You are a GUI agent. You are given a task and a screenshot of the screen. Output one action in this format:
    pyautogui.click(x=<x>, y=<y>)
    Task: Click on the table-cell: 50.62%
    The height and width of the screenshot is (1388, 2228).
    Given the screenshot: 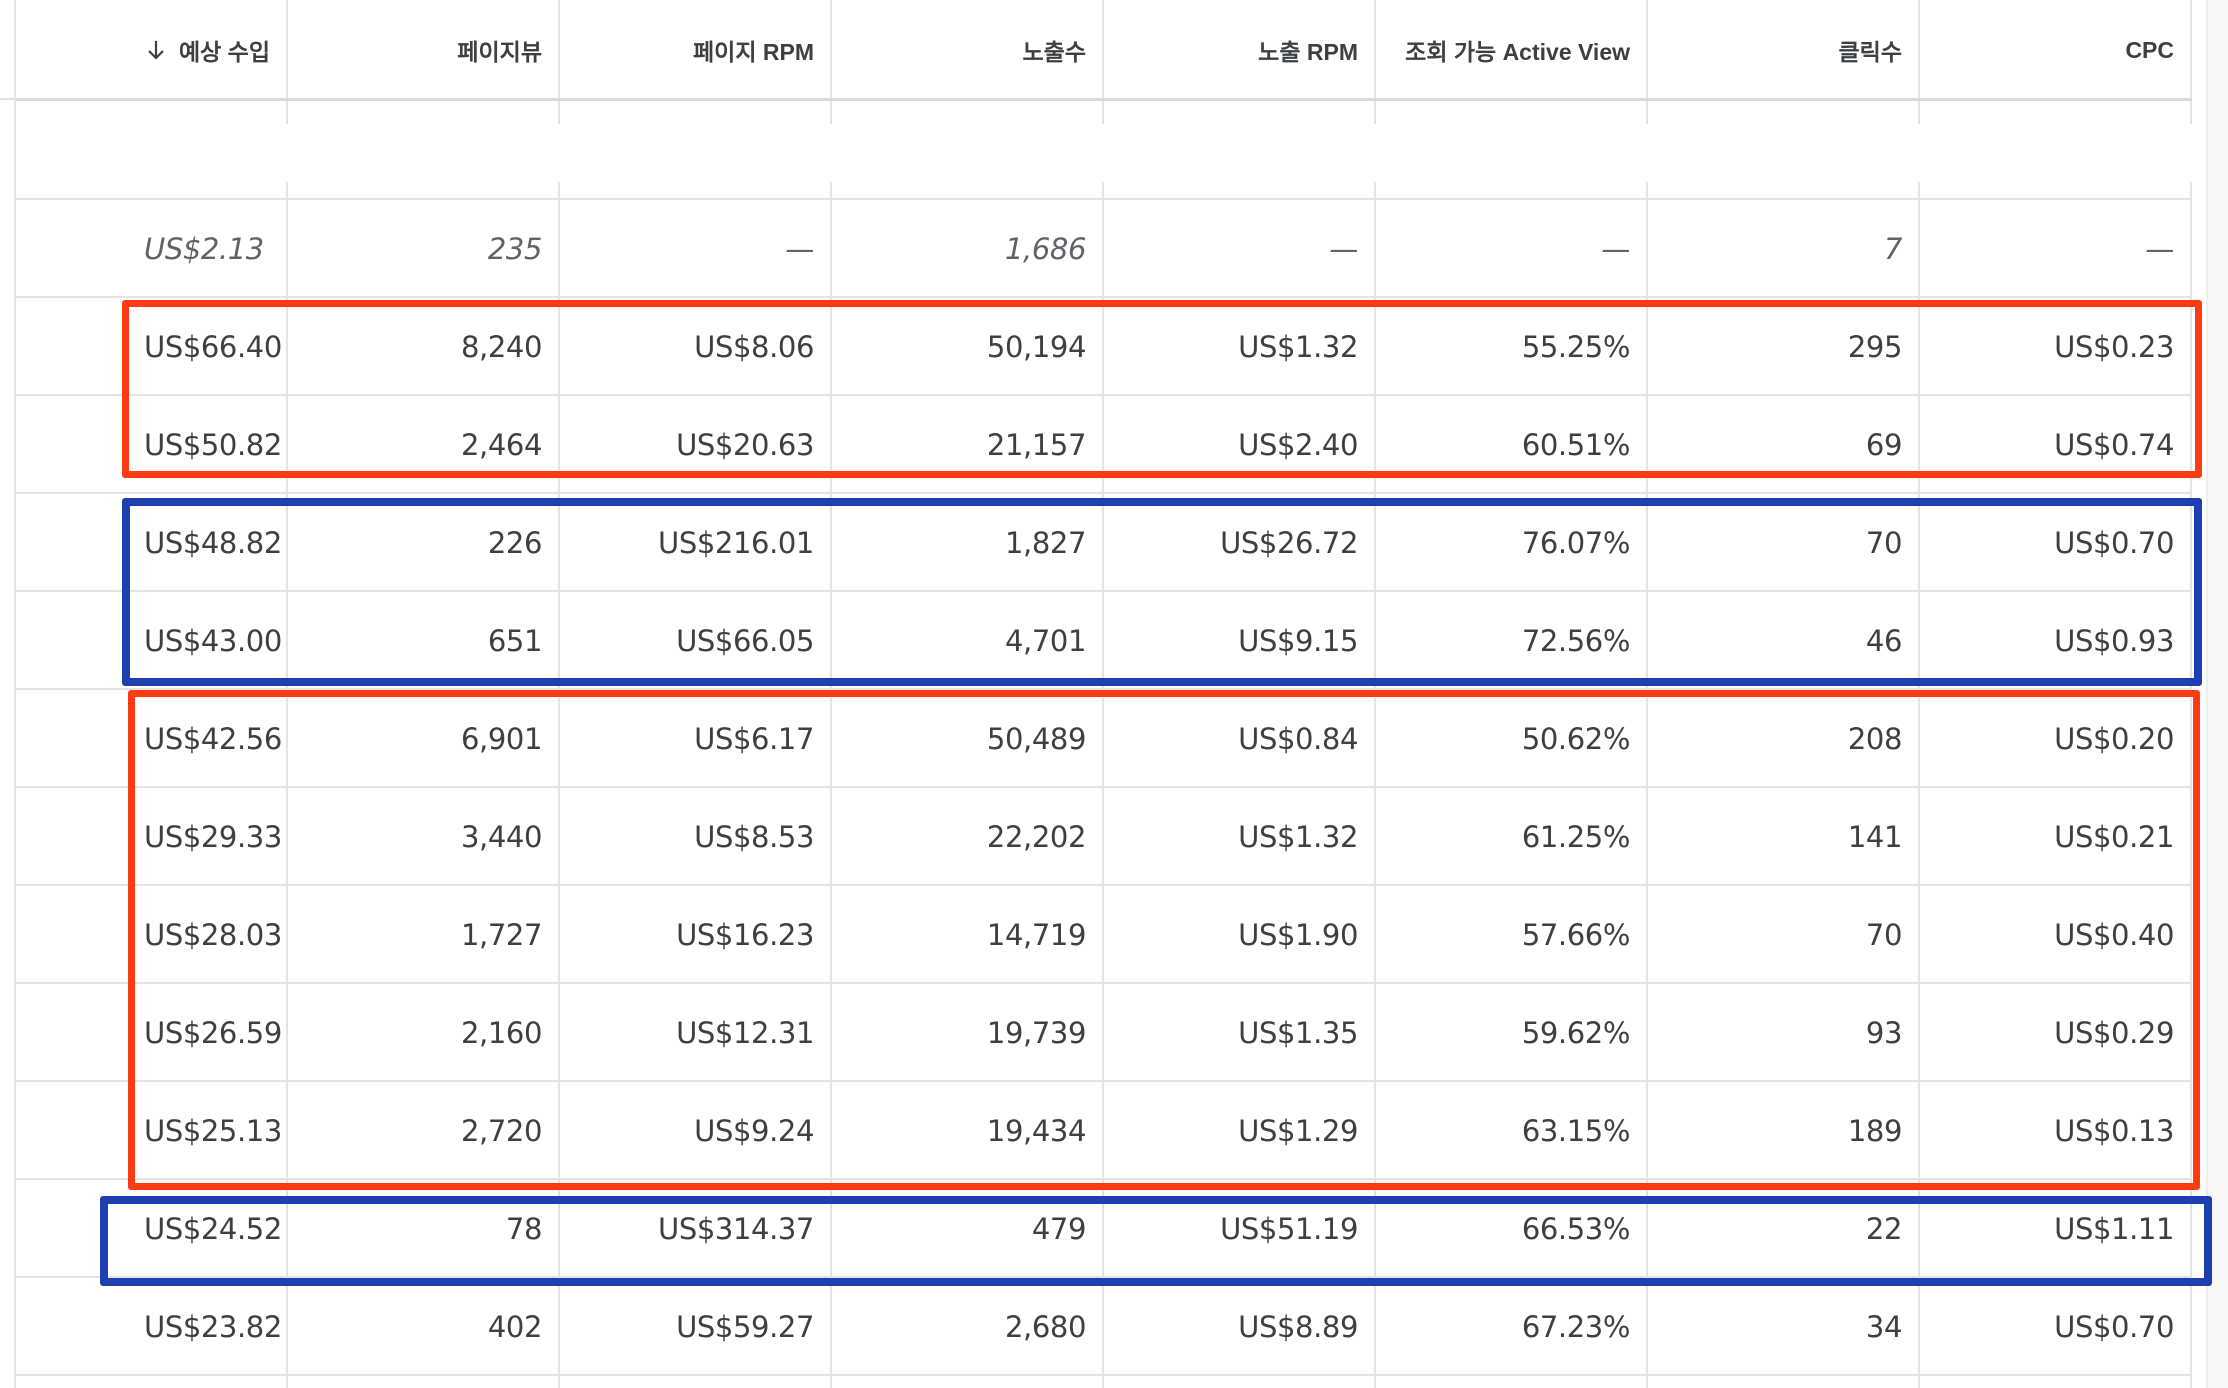 What is the action you would take?
    pyautogui.click(x=1576, y=739)
    